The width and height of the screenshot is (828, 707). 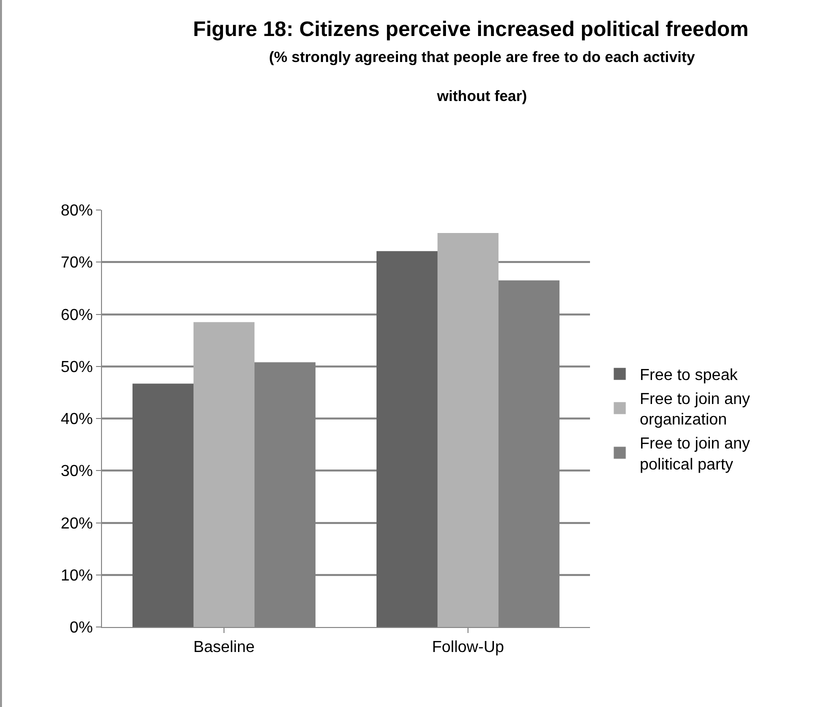 What do you see at coordinates (482, 77) in the screenshot?
I see `text: (% strongly agreeing that people are free to do each activity without fear)` at bounding box center [482, 77].